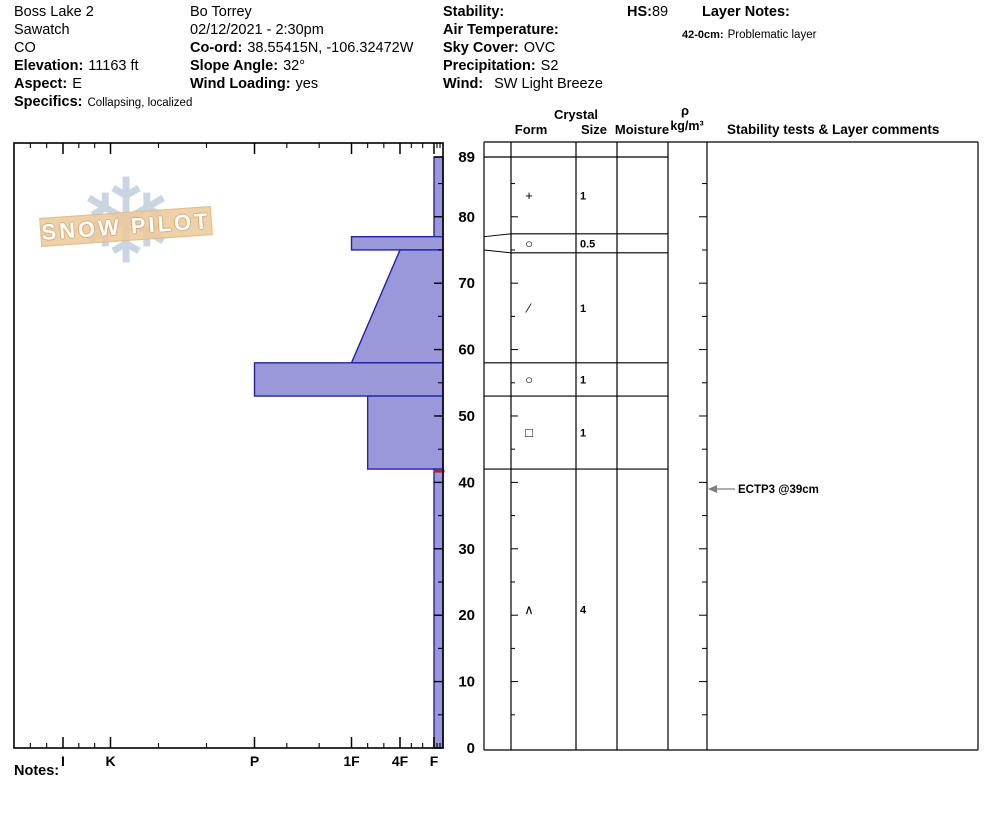 The height and width of the screenshot is (840, 994). What do you see at coordinates (466, 283) in the screenshot?
I see `depth-axis-label: 70` at bounding box center [466, 283].